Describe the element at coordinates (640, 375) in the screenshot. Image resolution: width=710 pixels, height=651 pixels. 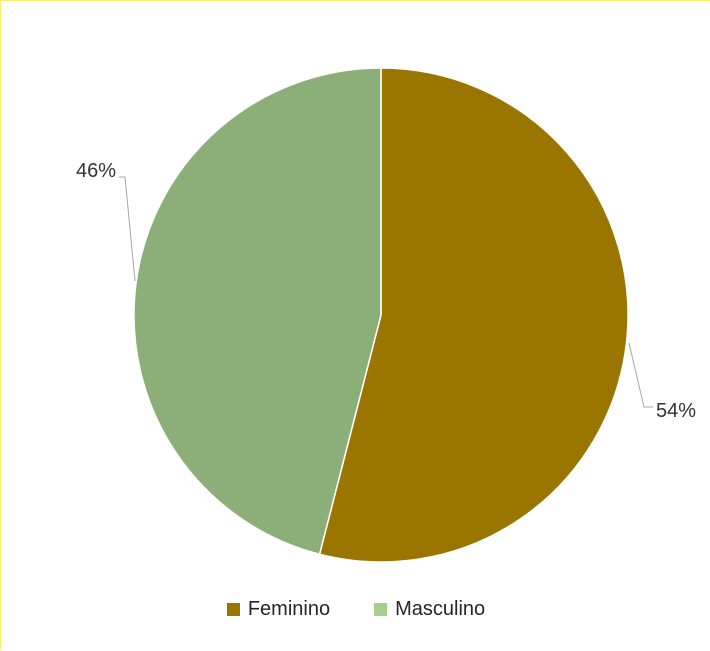
I see `leader-line-feminino` at that location.